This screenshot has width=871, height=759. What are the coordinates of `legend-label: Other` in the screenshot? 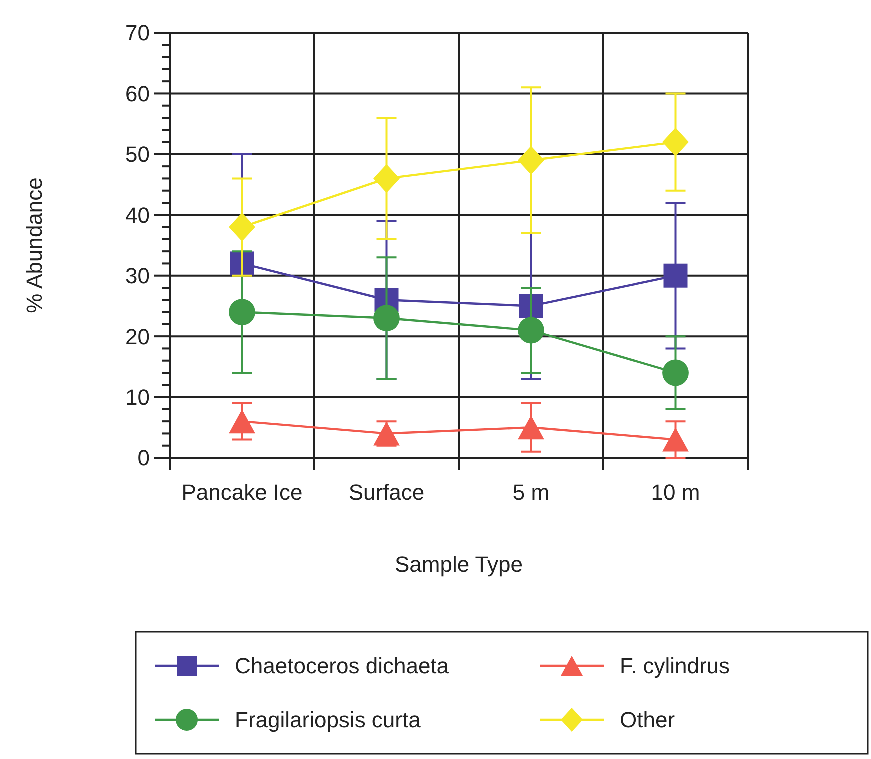 It's located at (648, 720).